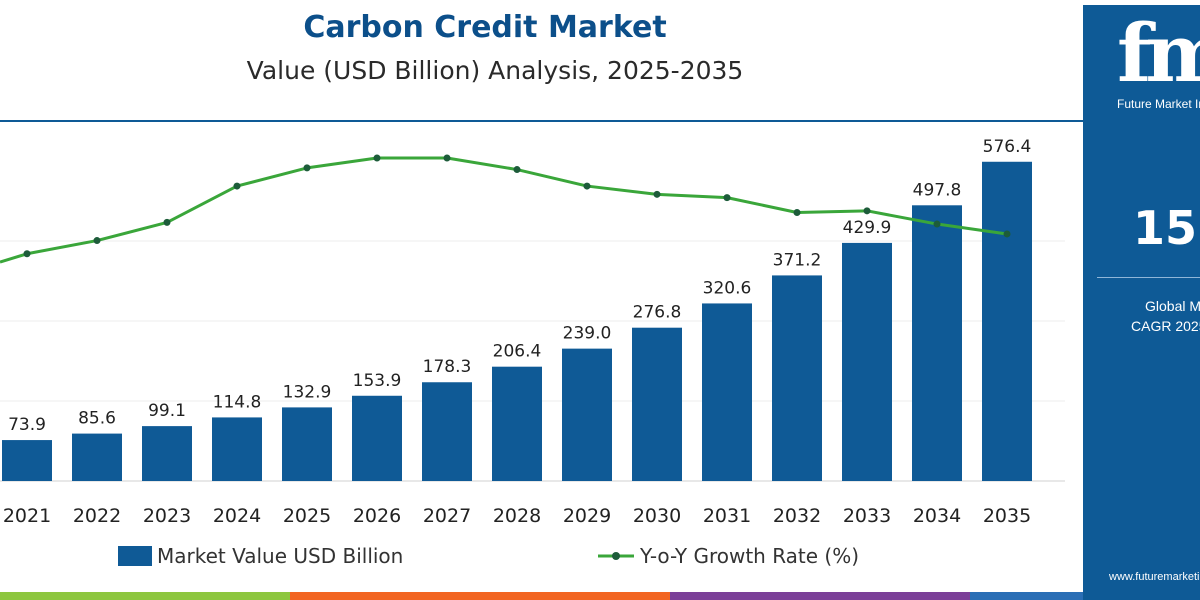  I want to click on bar-2032, so click(797, 378).